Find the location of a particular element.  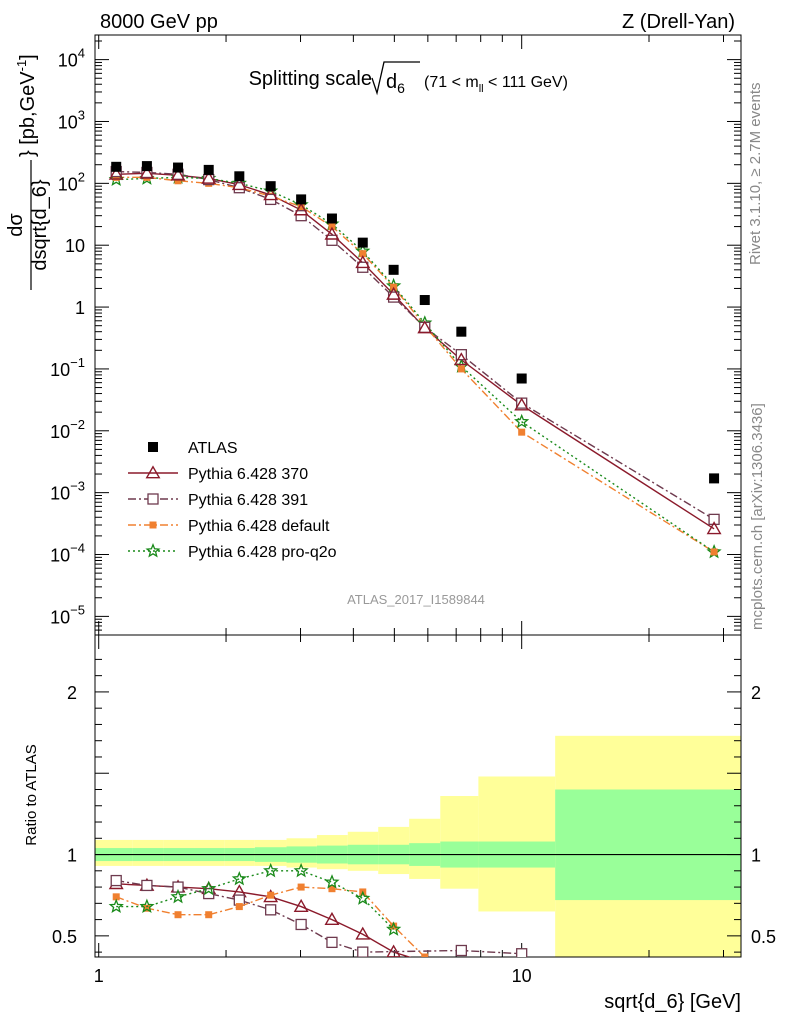

ratio-y-tick-label-right: 1 is located at coordinates (756, 856).